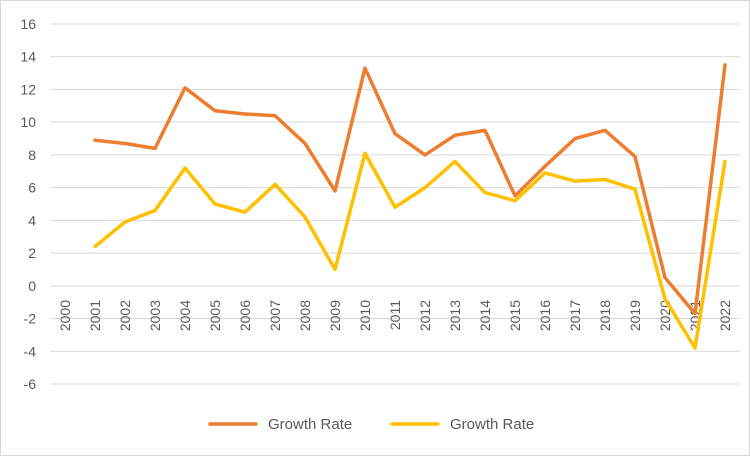  What do you see at coordinates (275, 315) in the screenshot?
I see `x-tick-label: 2007` at bounding box center [275, 315].